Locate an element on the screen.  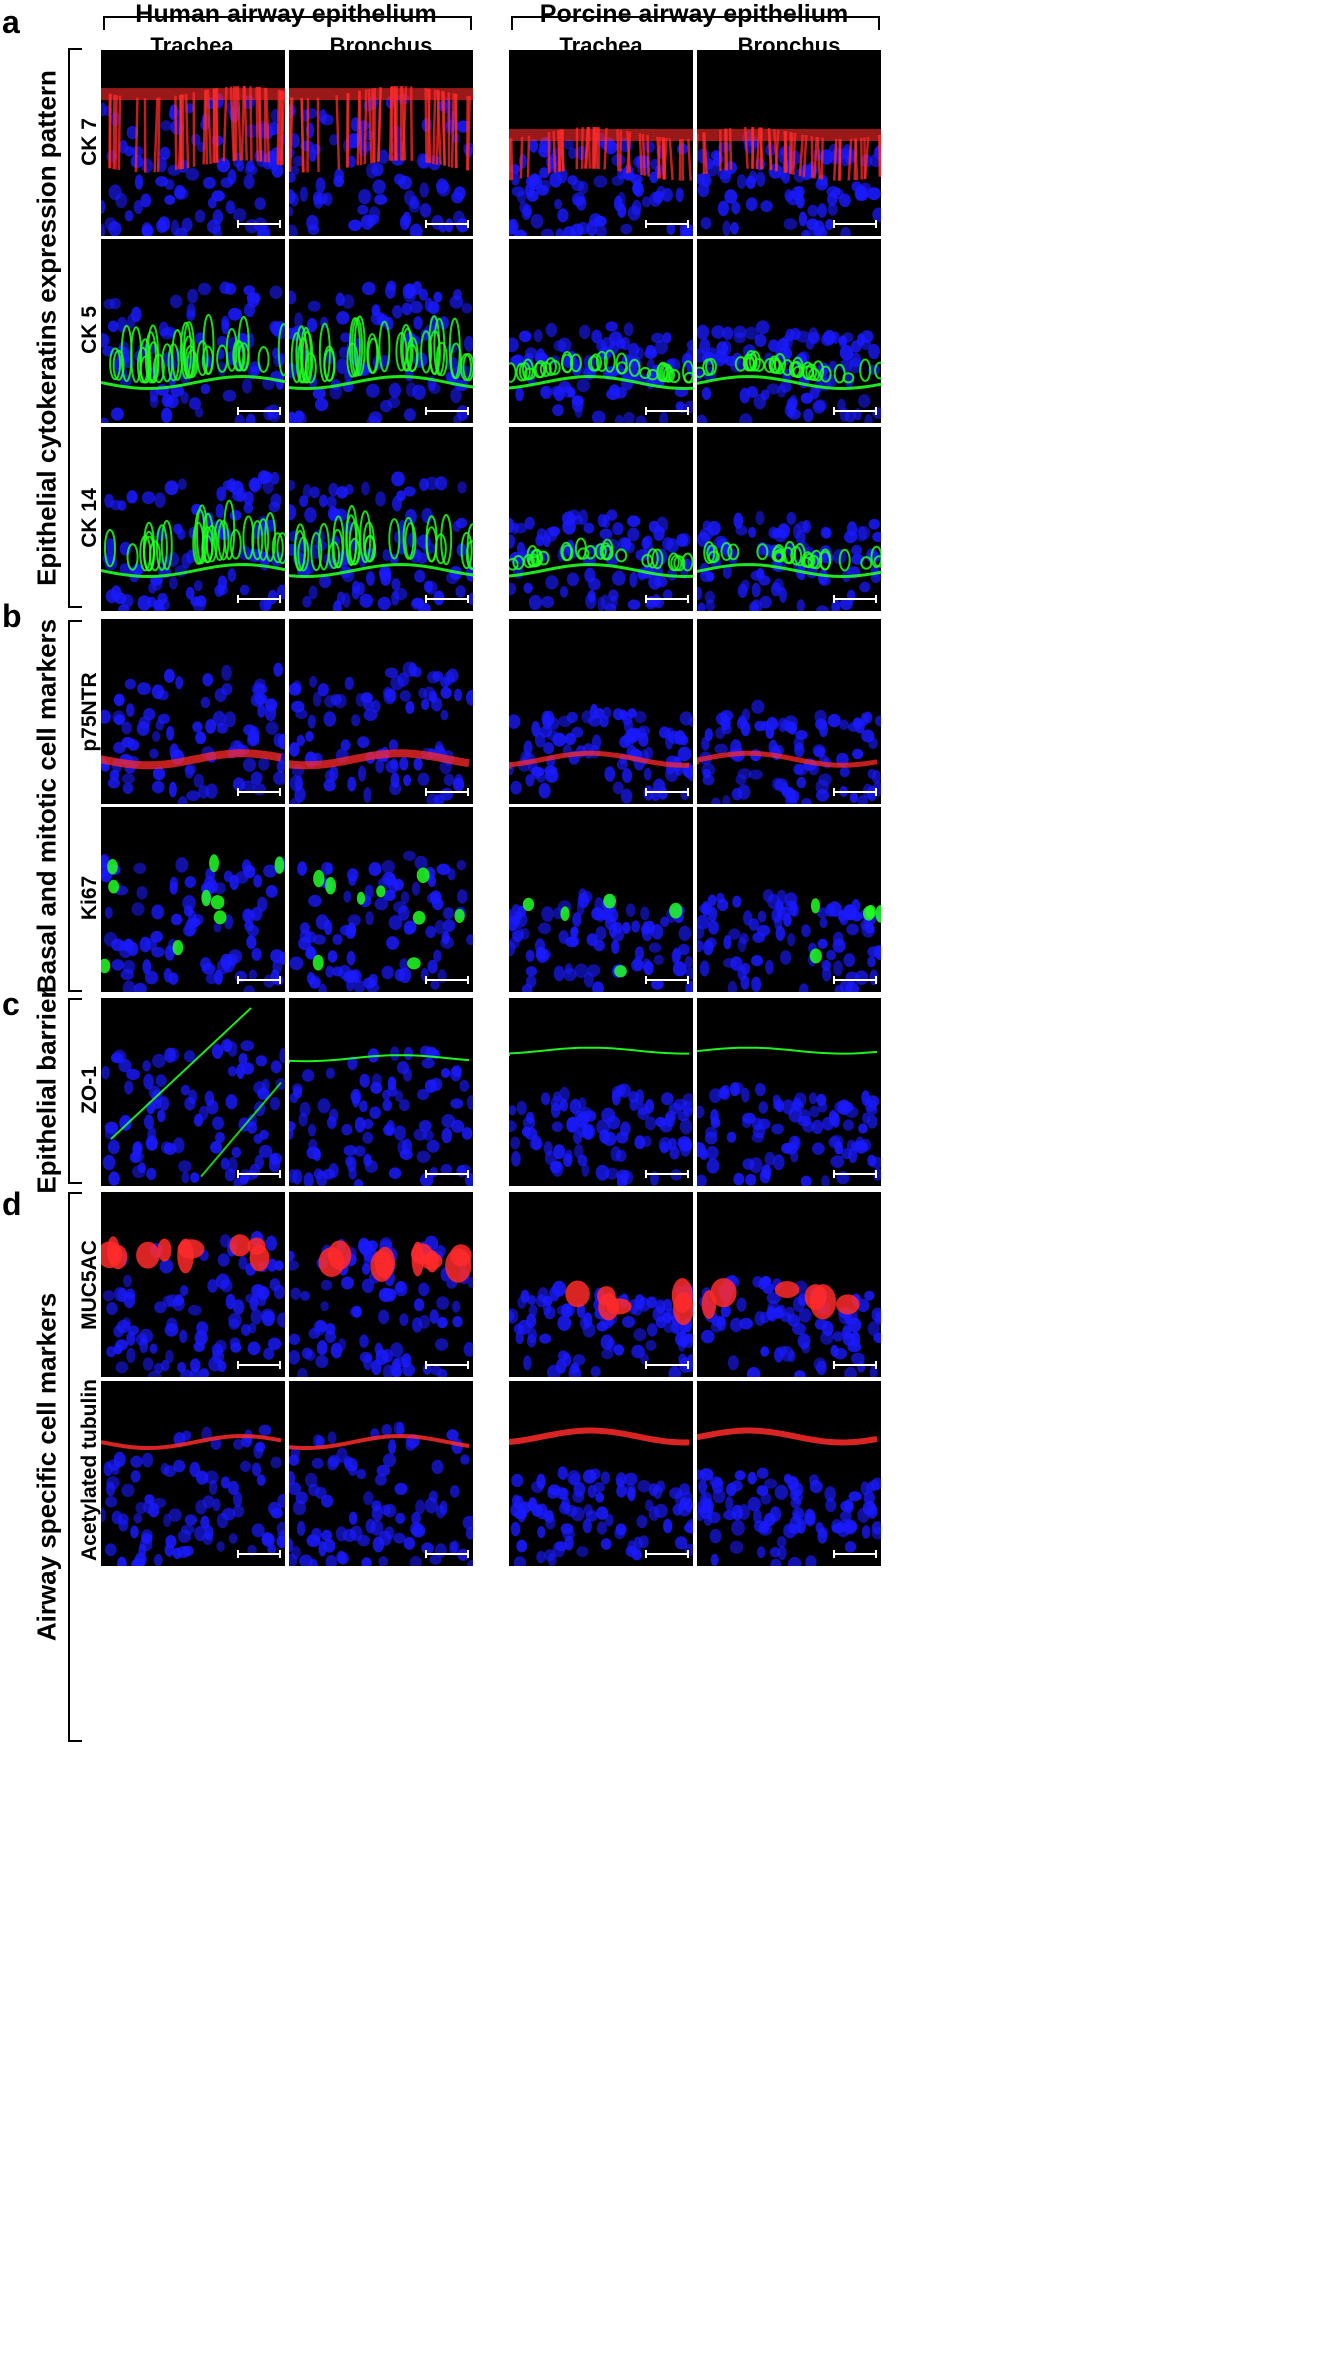
group-label-d: Airway specific cell markers is located at coordinates (46, 1467).